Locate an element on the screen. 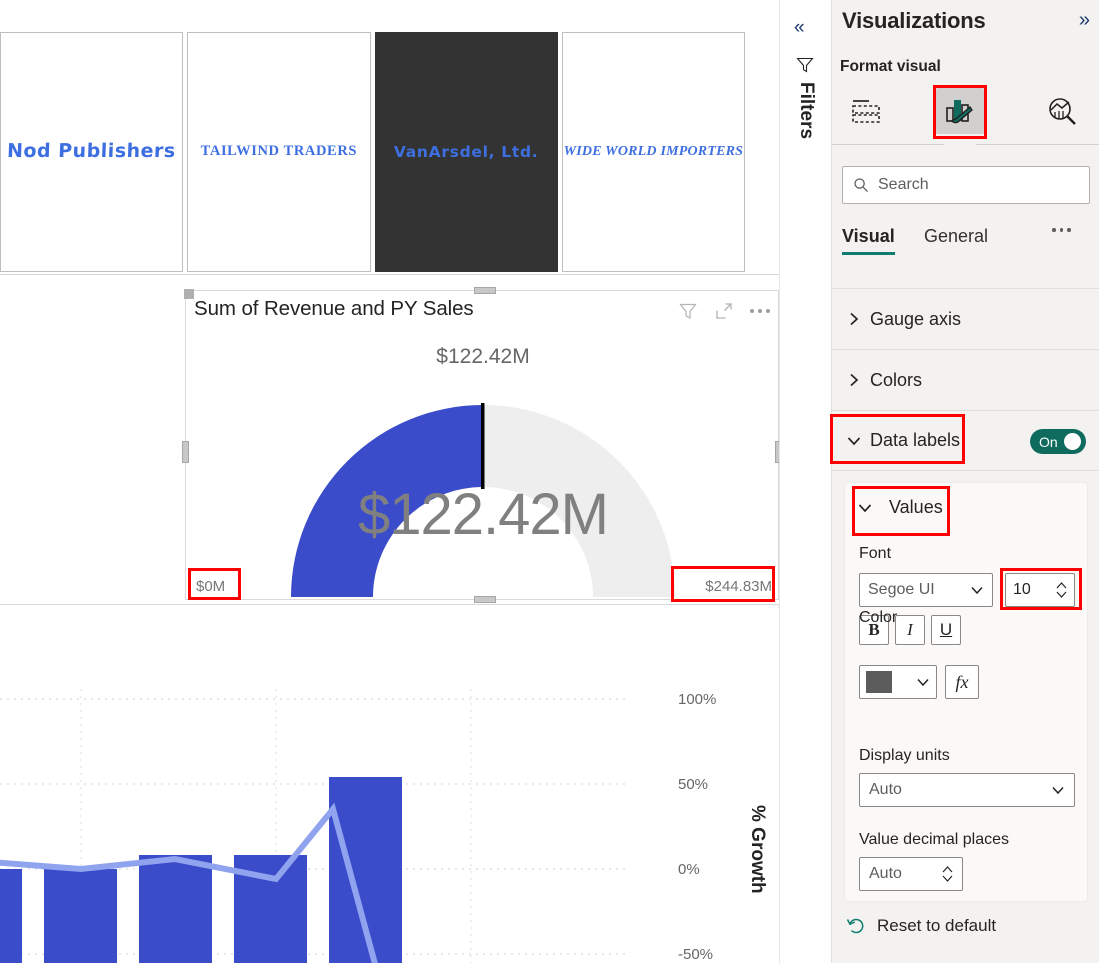  pane-mode-buttons is located at coordinates (965, 115).